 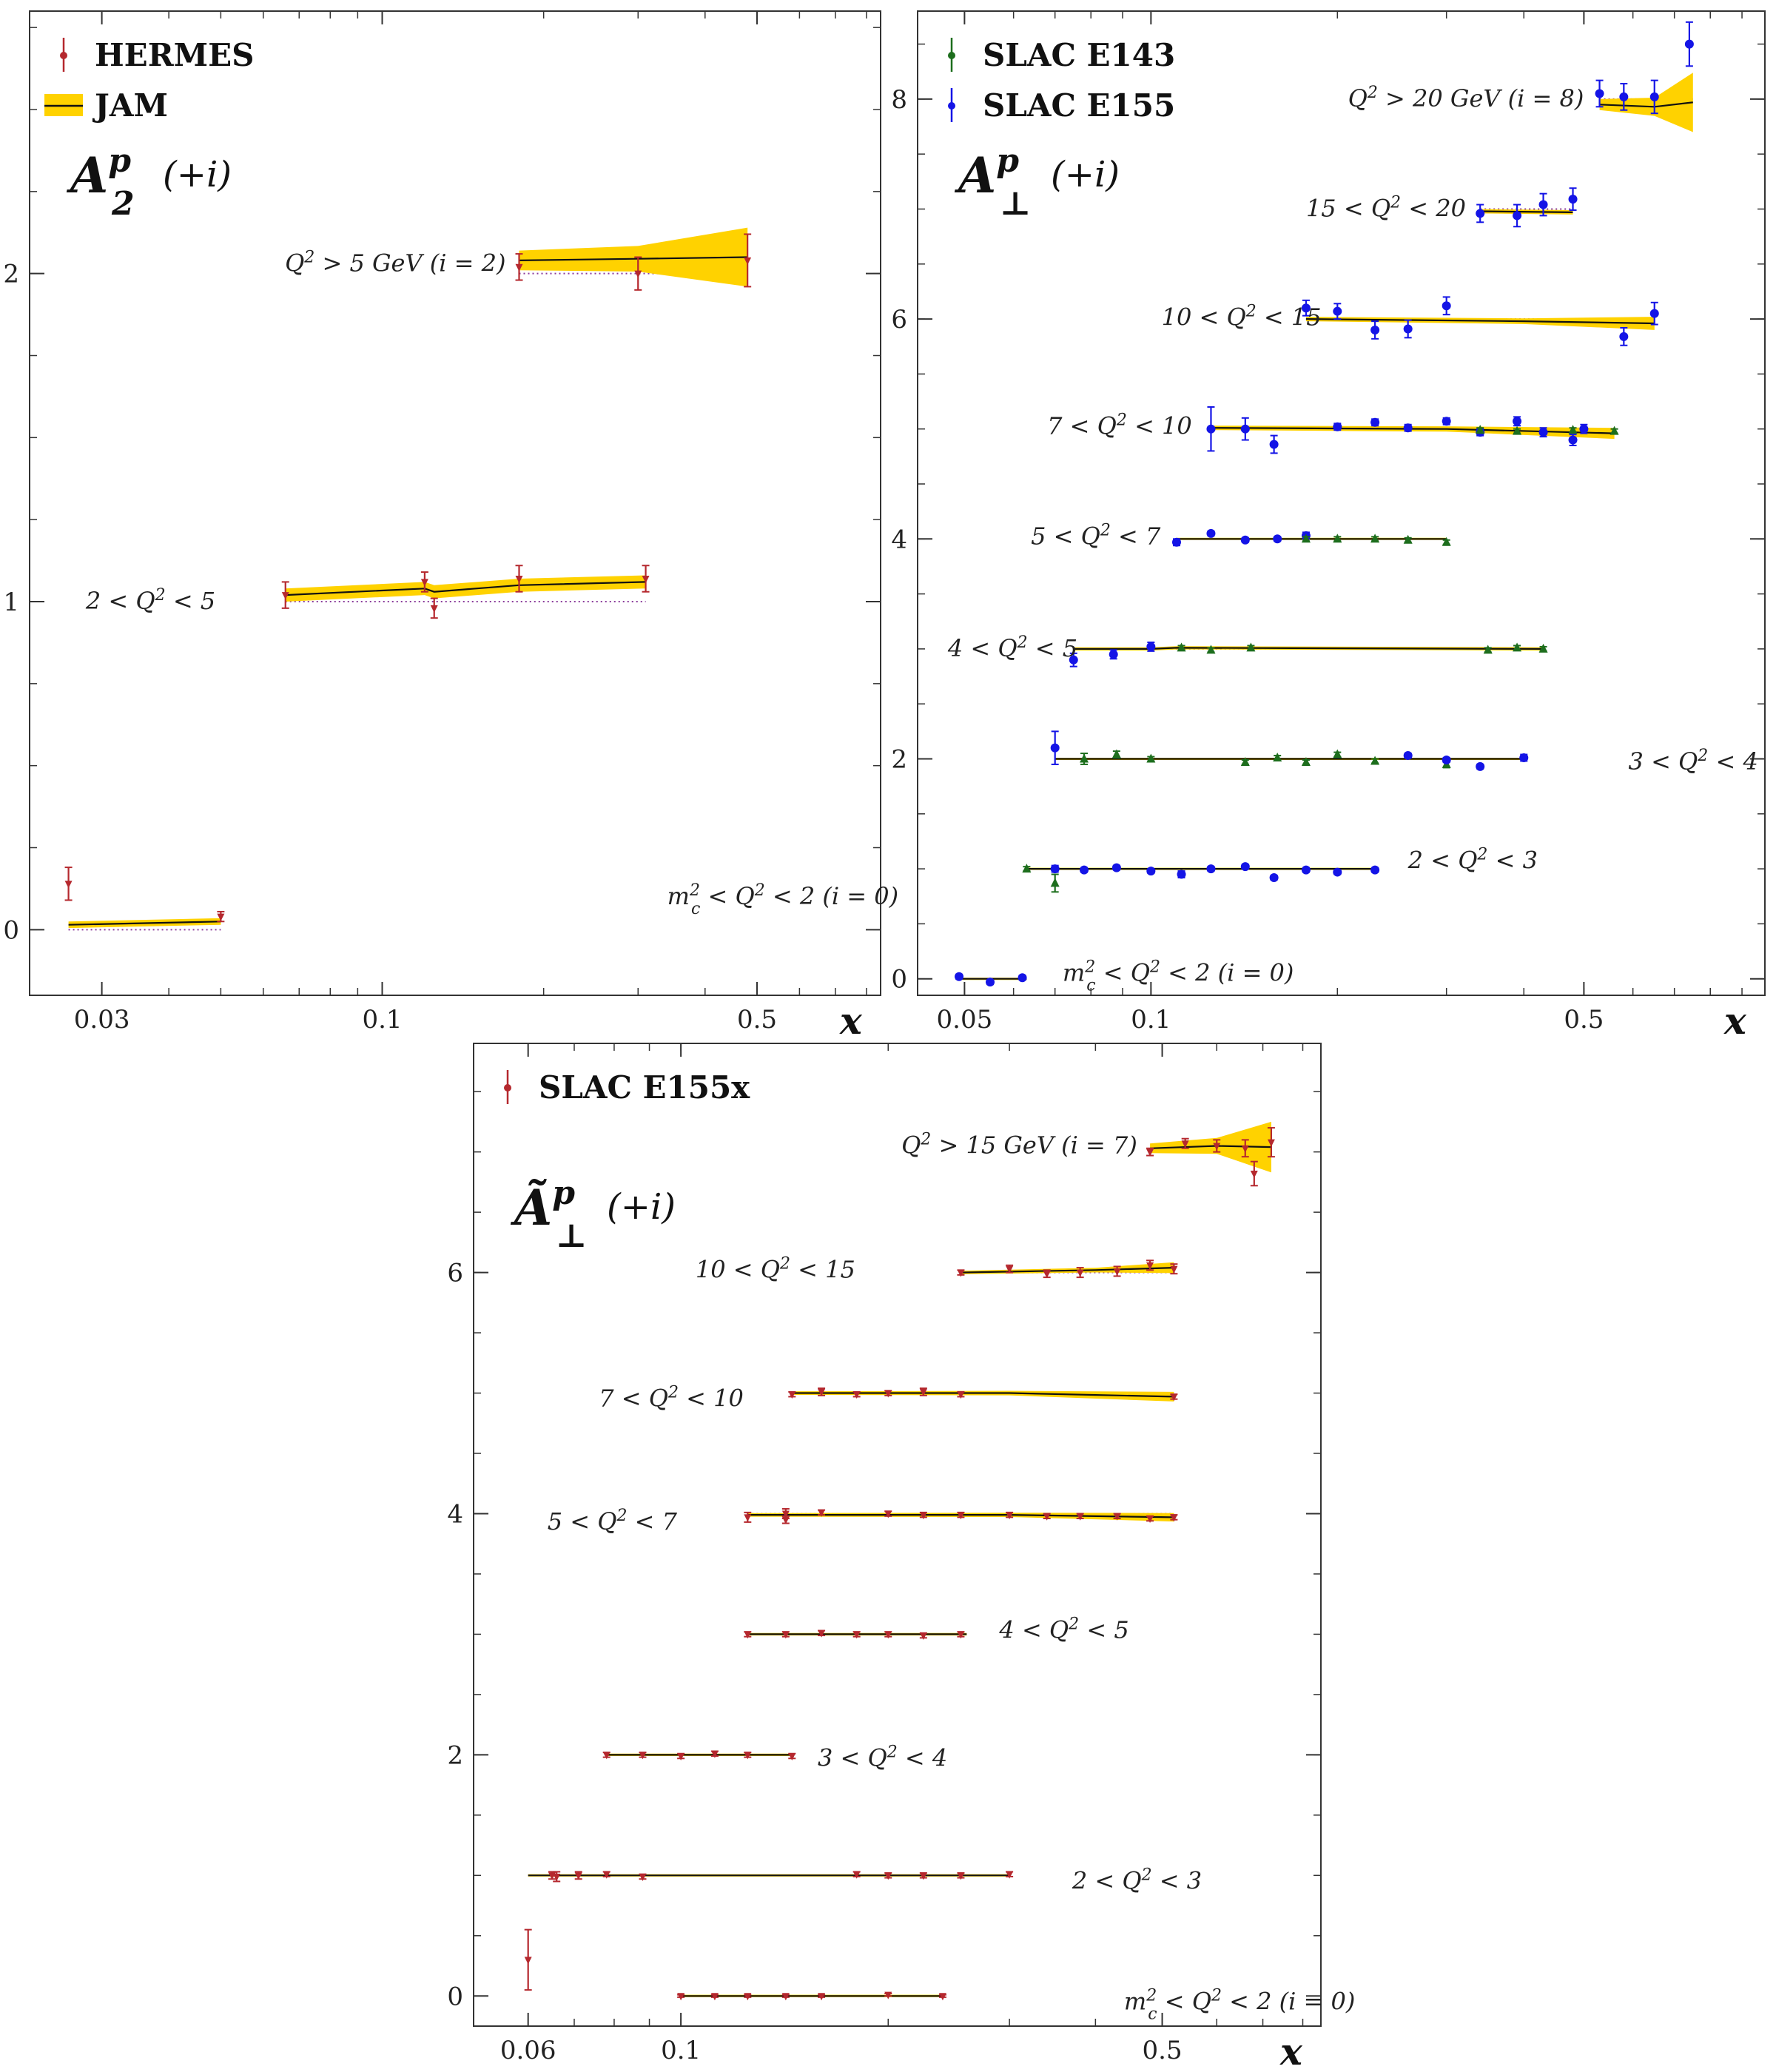 What do you see at coordinates (1280, 869) in the screenshot?
I see `series-group-i-1: 2 < Q2 < 3` at bounding box center [1280, 869].